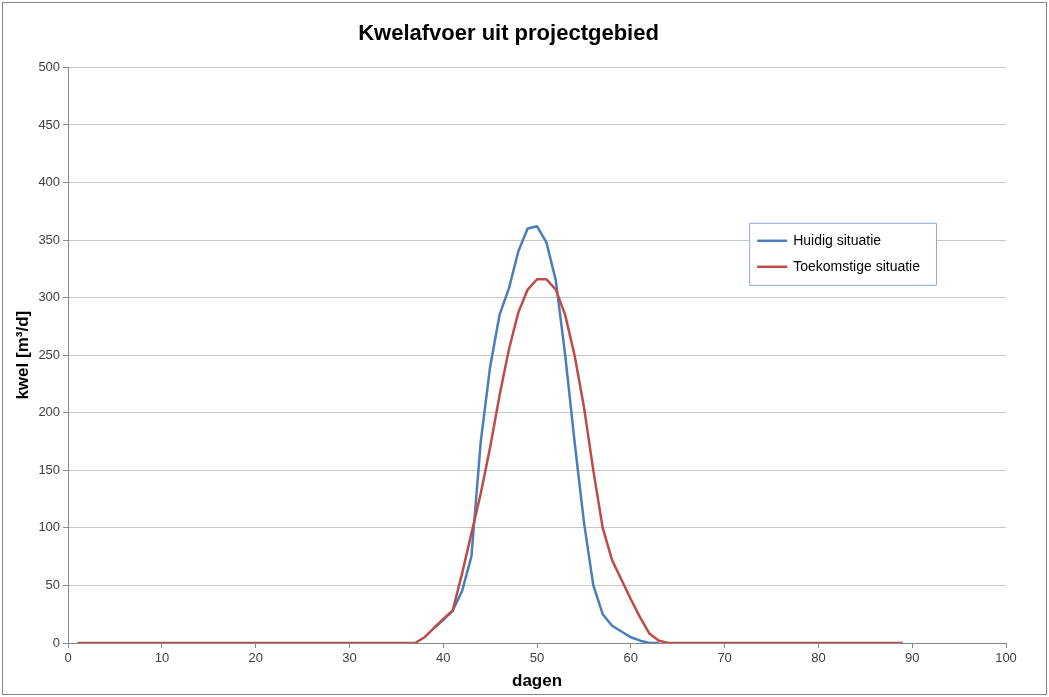  Describe the element at coordinates (49, 182) in the screenshot. I see `y-tick-label: 400` at that location.